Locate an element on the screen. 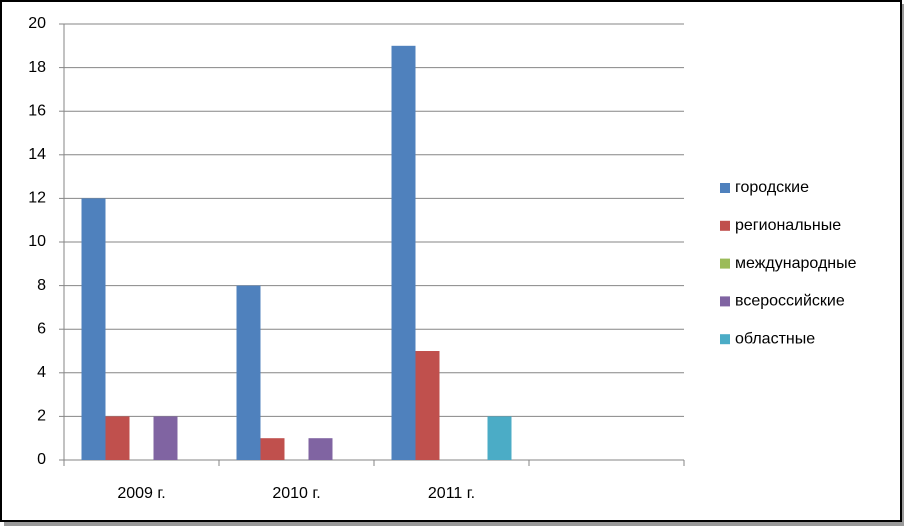  x-tick-label: 2009 г. is located at coordinates (141, 493).